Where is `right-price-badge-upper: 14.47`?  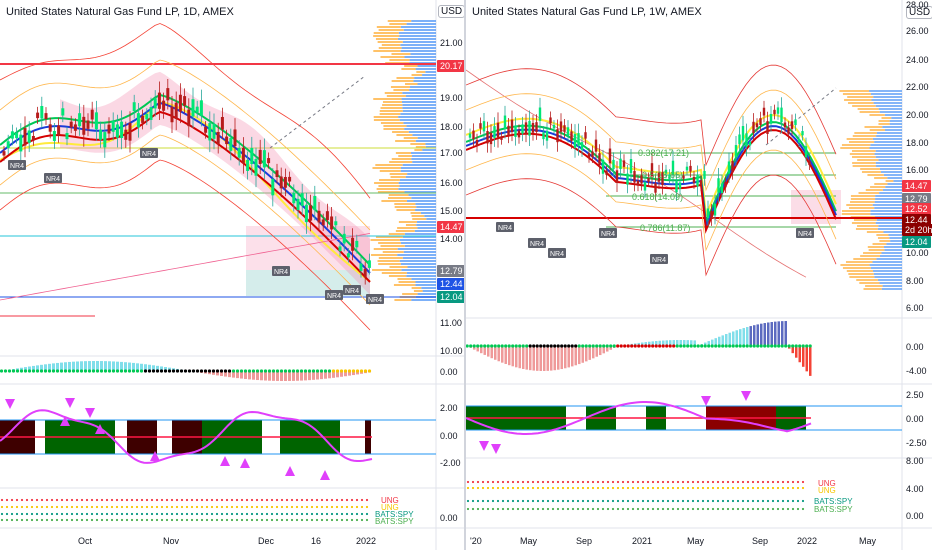 right-price-badge-upper: 14.47 is located at coordinates (916, 186).